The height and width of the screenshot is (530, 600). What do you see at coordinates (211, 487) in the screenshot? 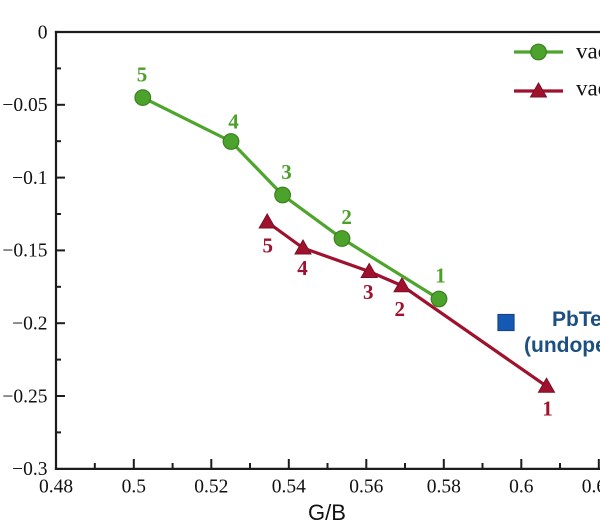
I see `svg-text: 0.52` at bounding box center [211, 487].